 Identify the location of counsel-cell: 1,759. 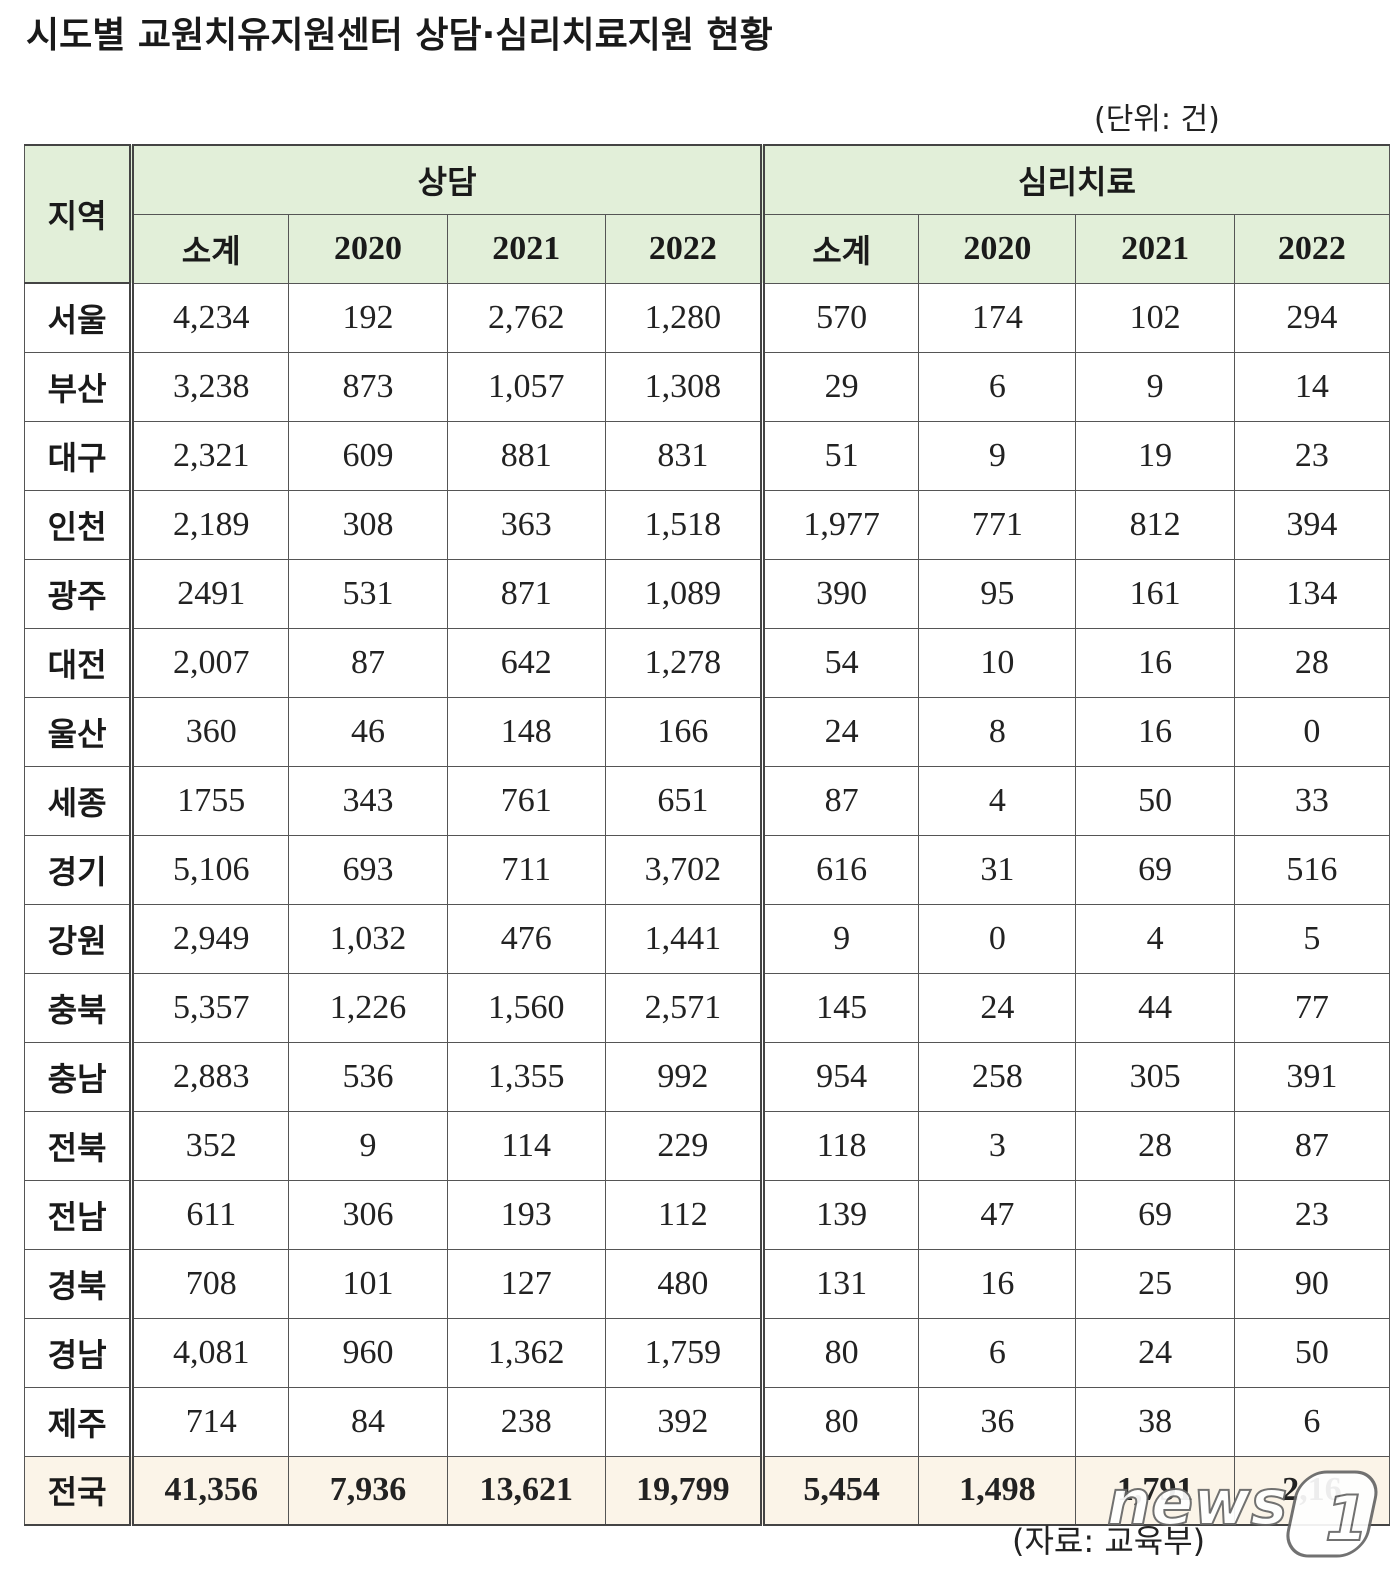
(685, 1352).